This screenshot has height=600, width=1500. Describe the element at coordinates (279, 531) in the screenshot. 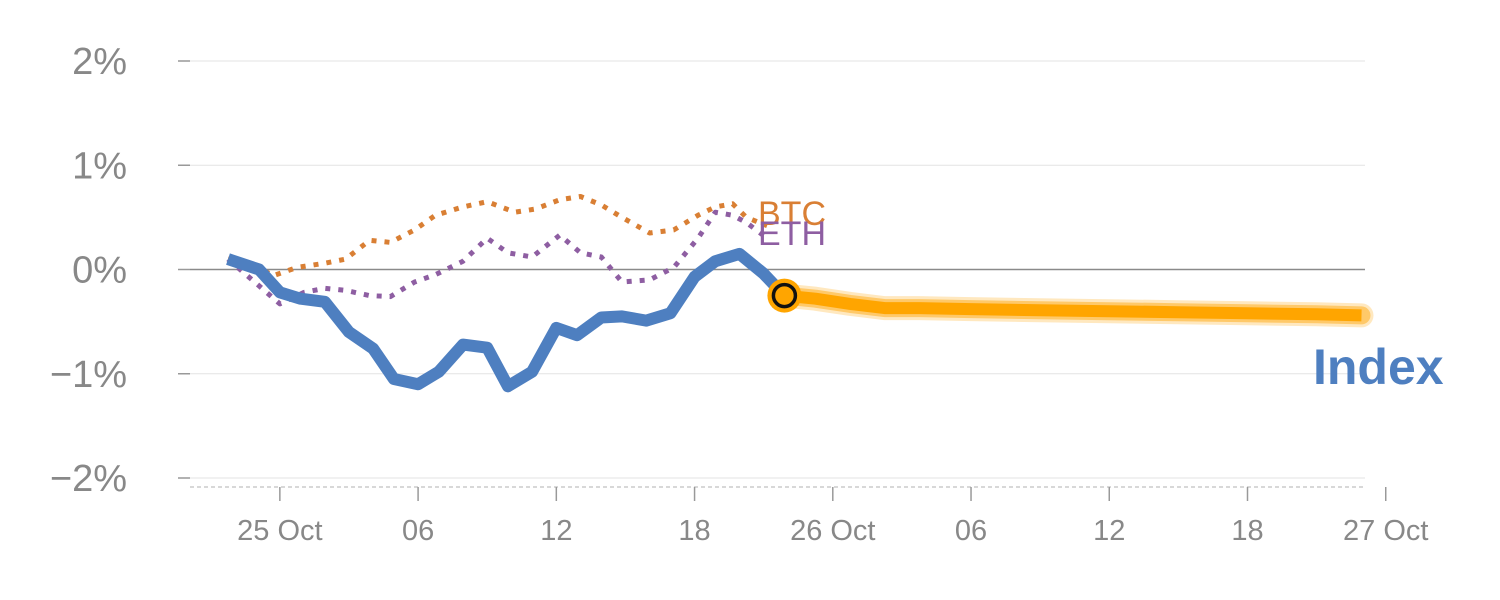

I see `x-tick-label: 25 Oct` at that location.